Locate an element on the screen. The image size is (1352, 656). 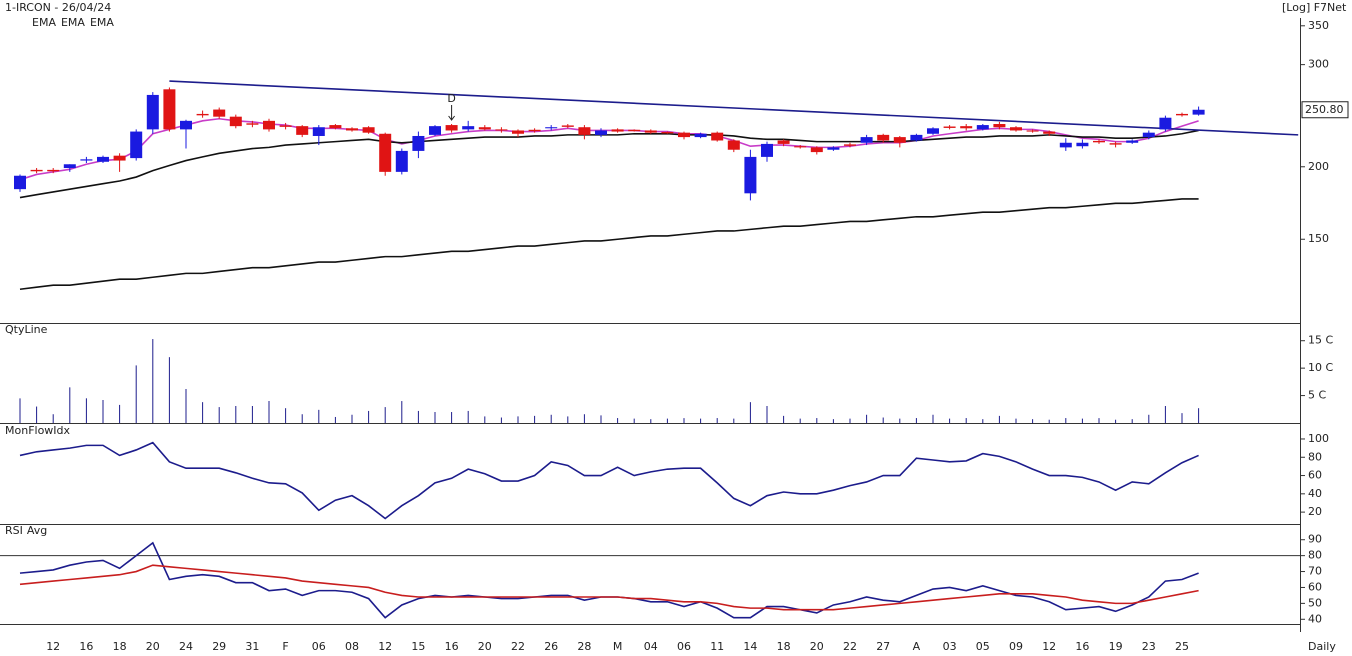
y-tick-label: 40 is located at coordinates (1315, 493).